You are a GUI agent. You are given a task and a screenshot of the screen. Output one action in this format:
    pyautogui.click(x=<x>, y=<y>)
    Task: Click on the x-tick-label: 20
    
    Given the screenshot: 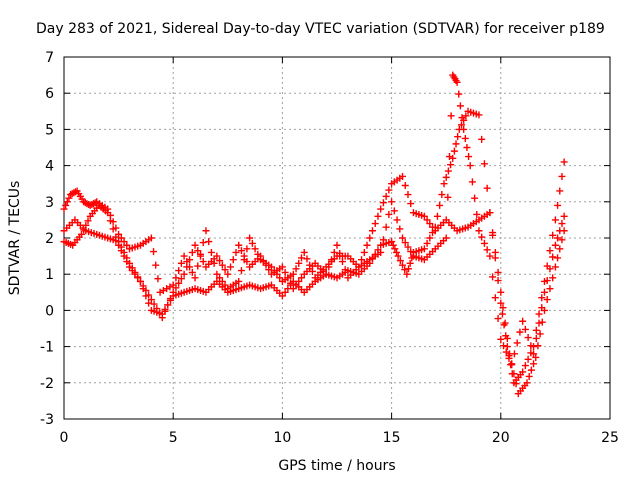 What is the action you would take?
    pyautogui.click(x=501, y=438)
    